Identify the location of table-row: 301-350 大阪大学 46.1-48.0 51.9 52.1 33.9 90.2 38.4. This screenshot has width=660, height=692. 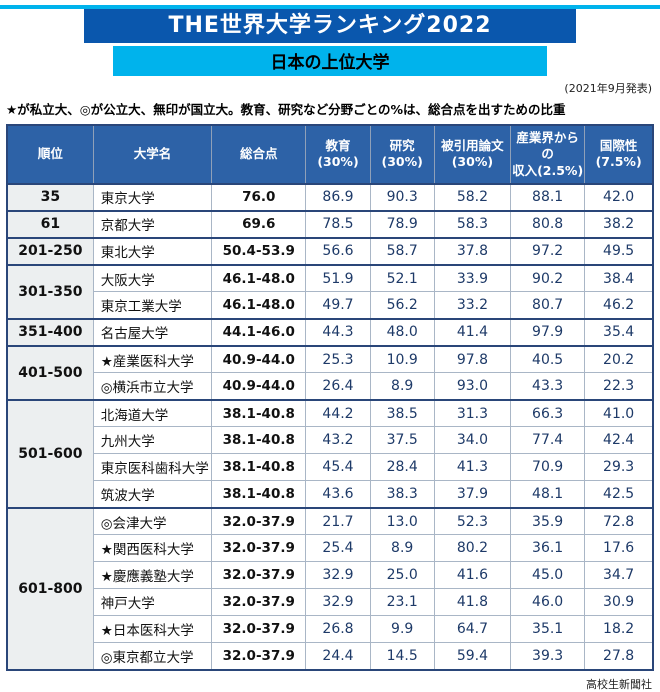
(330, 291).